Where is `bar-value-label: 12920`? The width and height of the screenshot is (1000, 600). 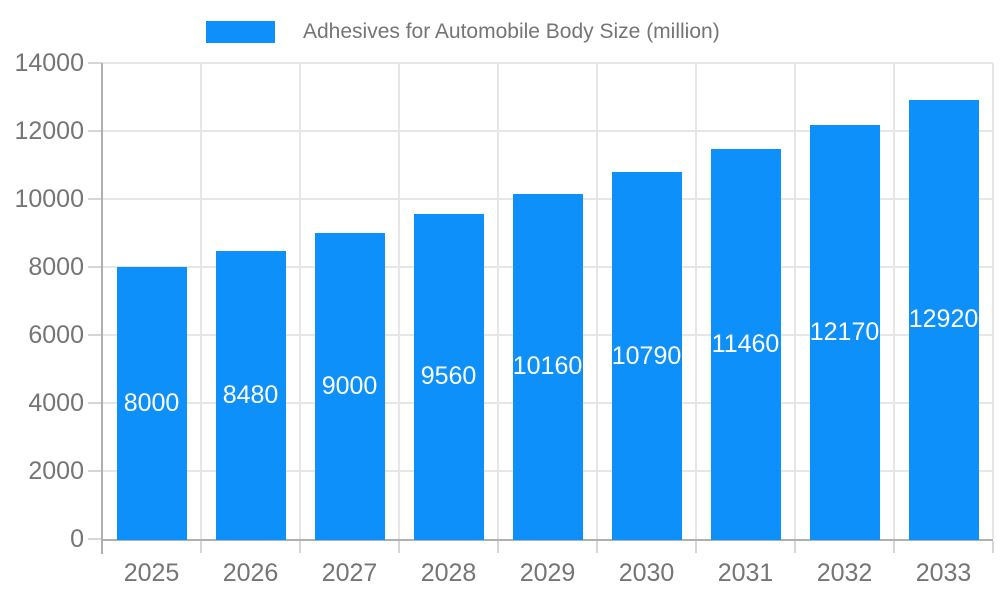
bar-value-label: 12920 is located at coordinates (943, 319).